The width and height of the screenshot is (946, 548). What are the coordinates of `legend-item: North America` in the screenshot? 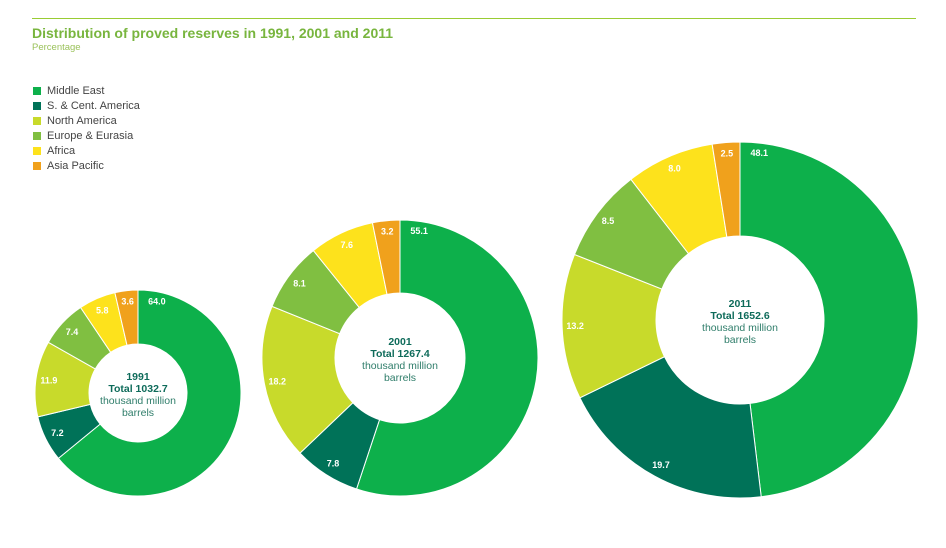 It's located at (86, 120).